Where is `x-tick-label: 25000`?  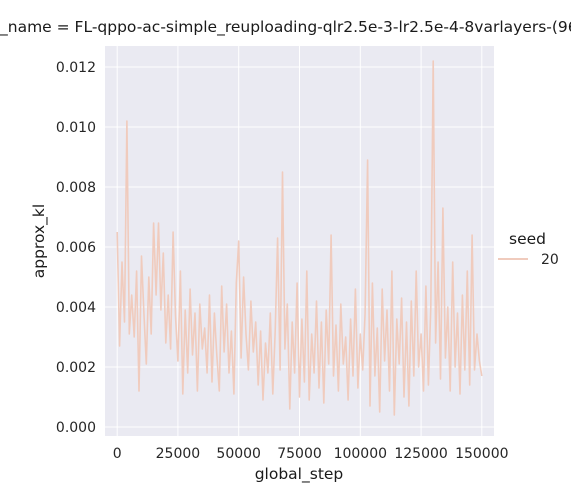
x-tick-label: 25000 is located at coordinates (178, 454).